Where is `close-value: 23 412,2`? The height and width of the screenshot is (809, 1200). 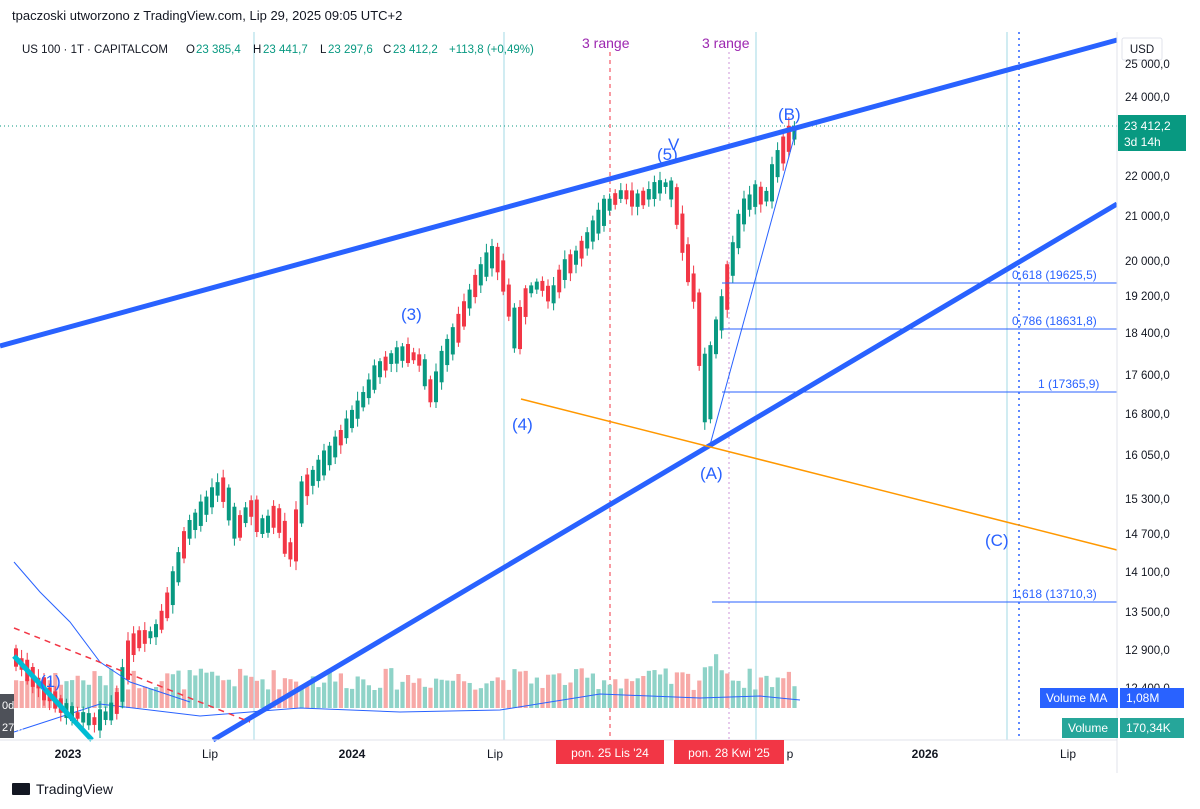
close-value: 23 412,2 is located at coordinates (415, 50).